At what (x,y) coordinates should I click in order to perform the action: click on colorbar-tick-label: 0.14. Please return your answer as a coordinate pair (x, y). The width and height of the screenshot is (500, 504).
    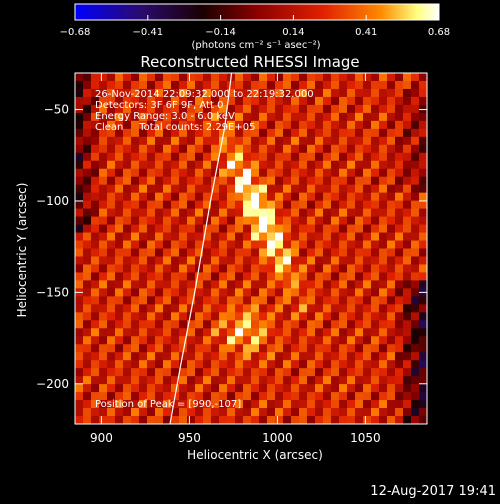
    Looking at the image, I should click on (293, 32).